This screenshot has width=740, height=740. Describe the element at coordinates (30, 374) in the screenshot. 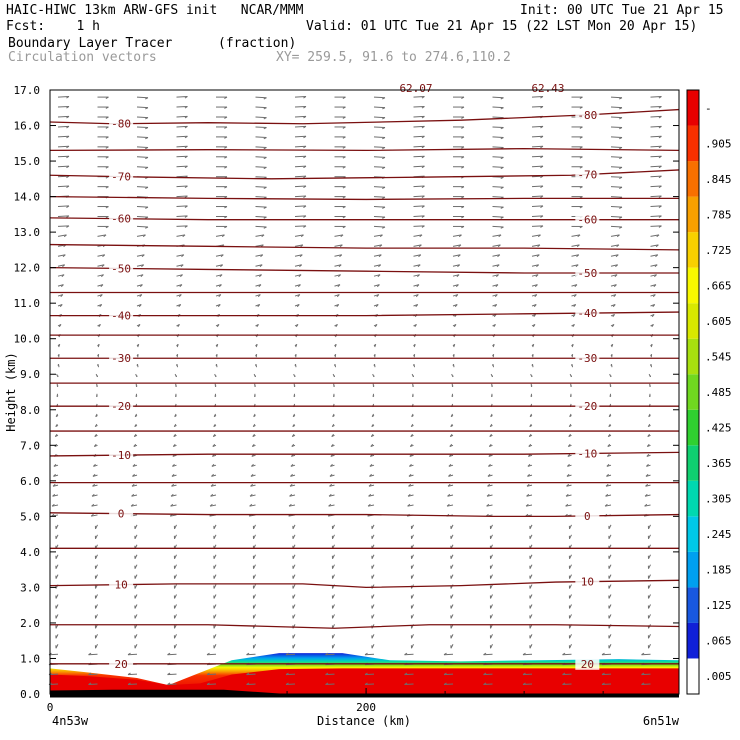

I see `y-tick-label: 9.0` at that location.